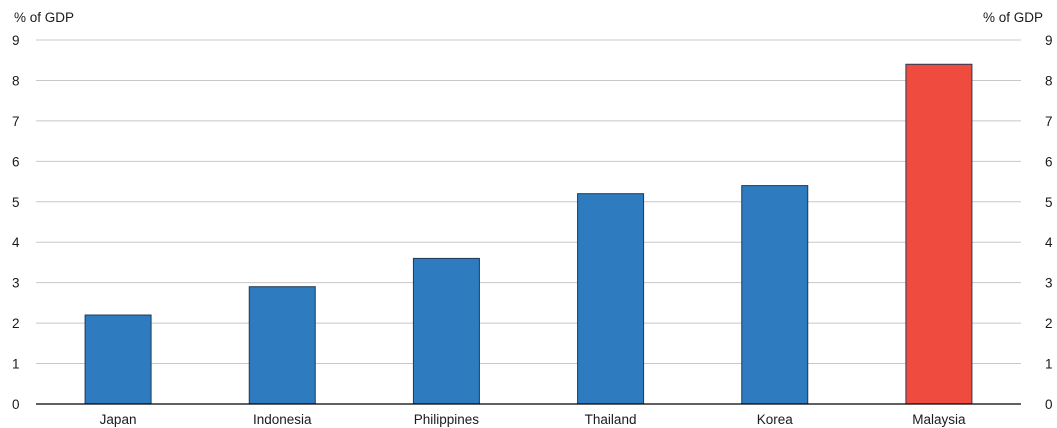 The width and height of the screenshot is (1057, 428). I want to click on x-category-label: Korea, so click(775, 419).